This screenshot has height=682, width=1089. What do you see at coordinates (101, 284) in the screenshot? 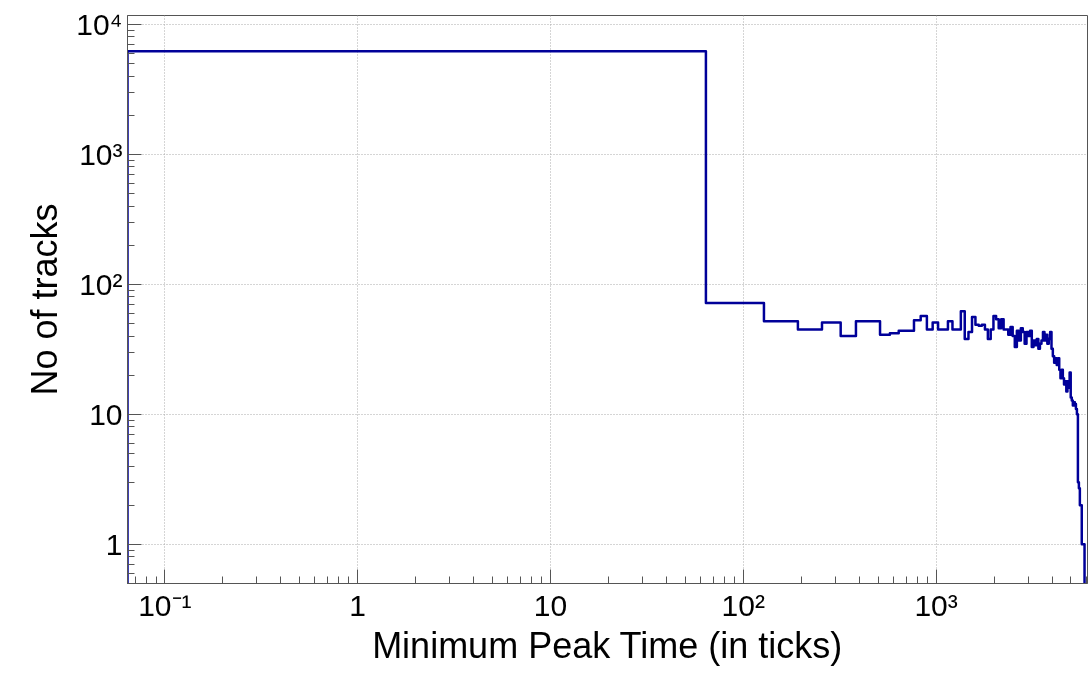
I see `y-tick-label: 10²` at bounding box center [101, 284].